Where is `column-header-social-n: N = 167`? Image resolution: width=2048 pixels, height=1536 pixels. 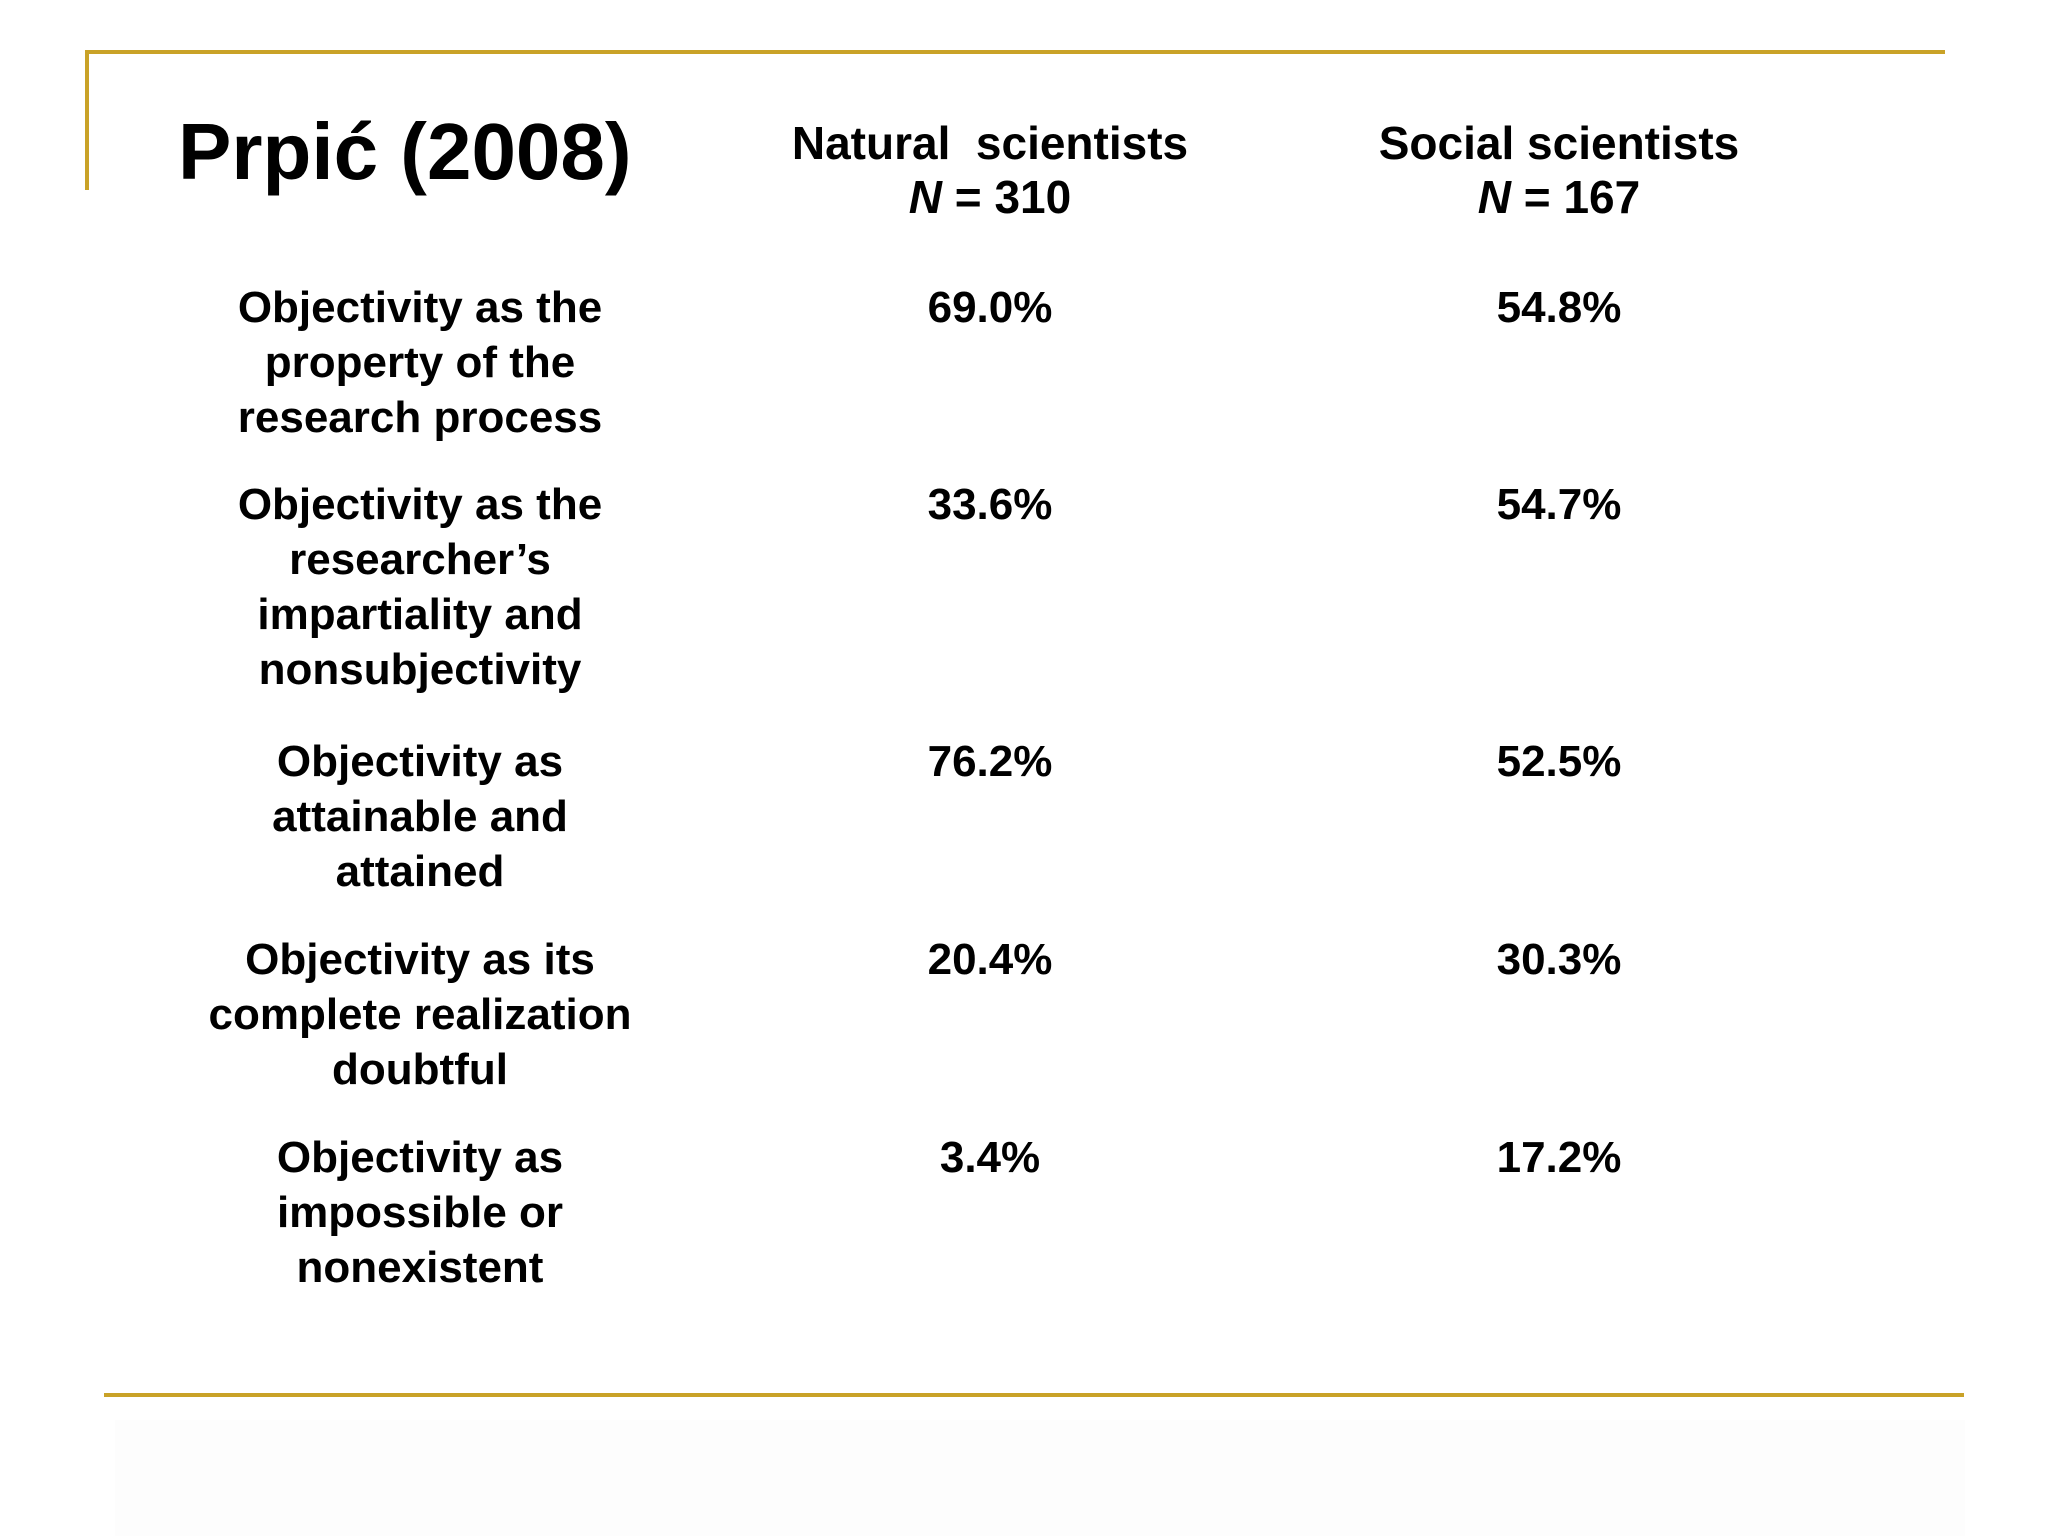
column-header-social-n: N = 167 is located at coordinates (1559, 197).